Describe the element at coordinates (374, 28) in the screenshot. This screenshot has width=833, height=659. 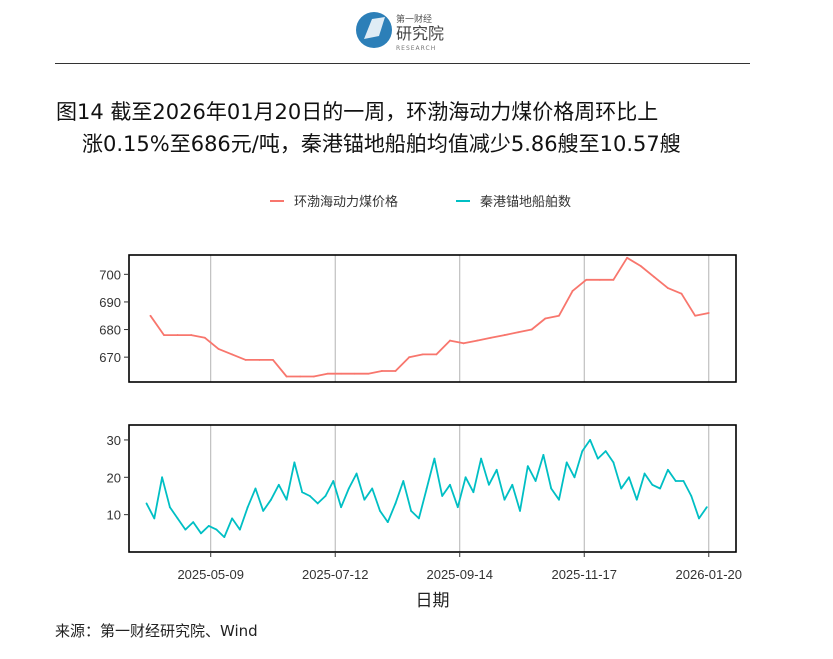
I see `logo-book-icon` at that location.